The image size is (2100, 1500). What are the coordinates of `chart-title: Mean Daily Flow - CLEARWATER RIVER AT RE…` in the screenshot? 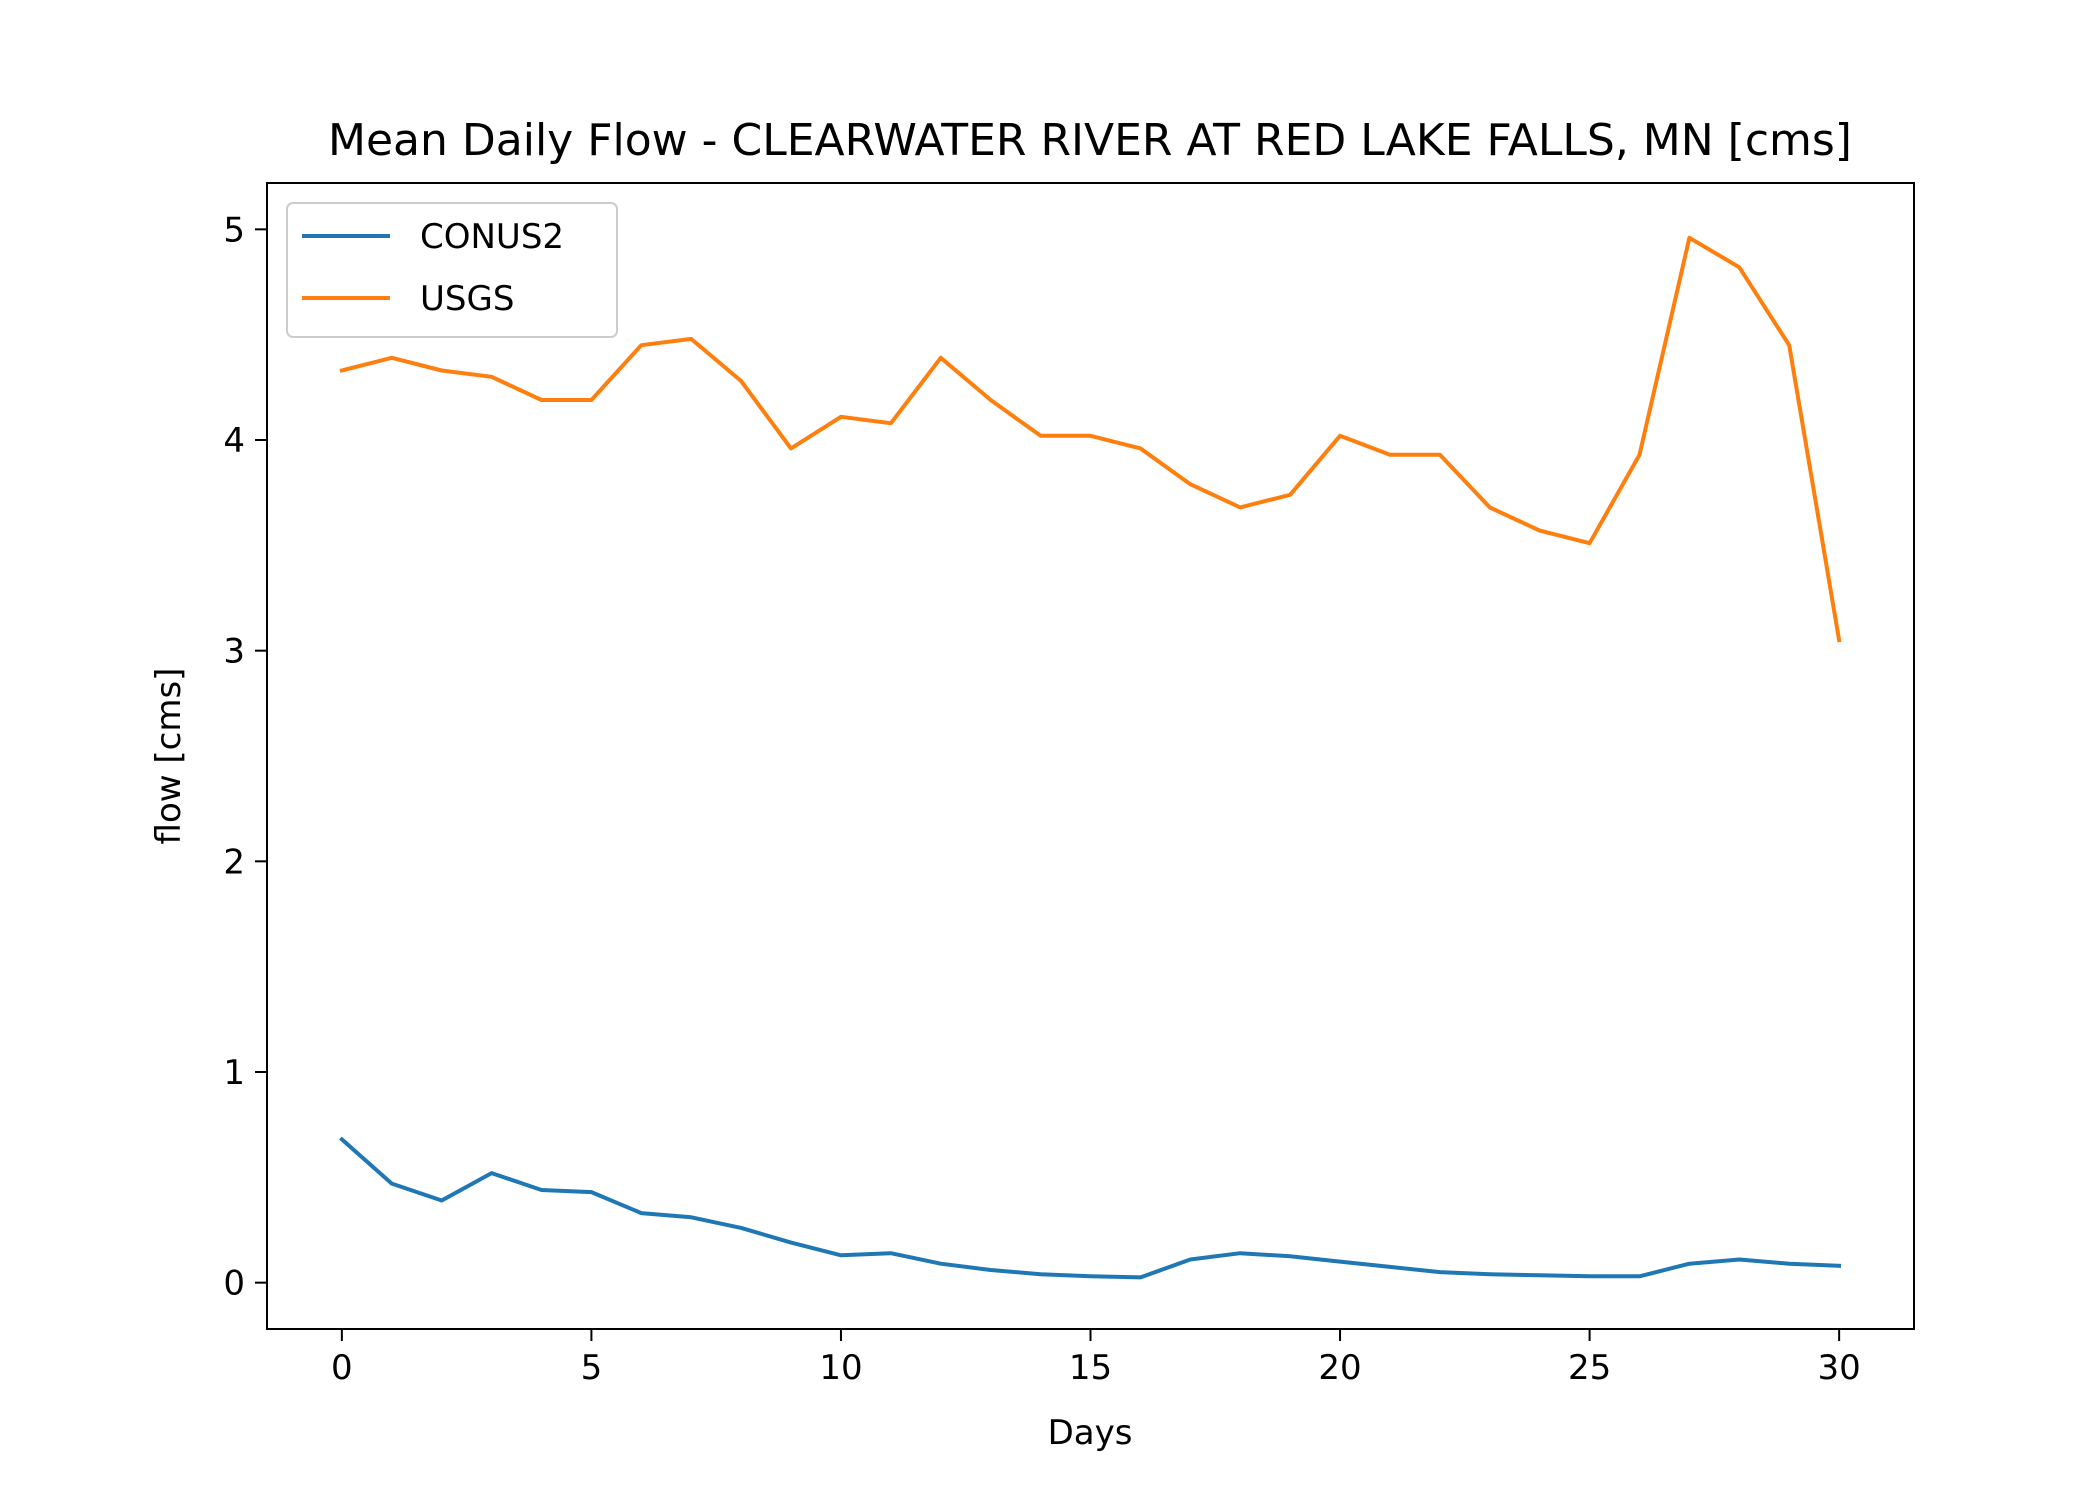 It's located at (1090, 140).